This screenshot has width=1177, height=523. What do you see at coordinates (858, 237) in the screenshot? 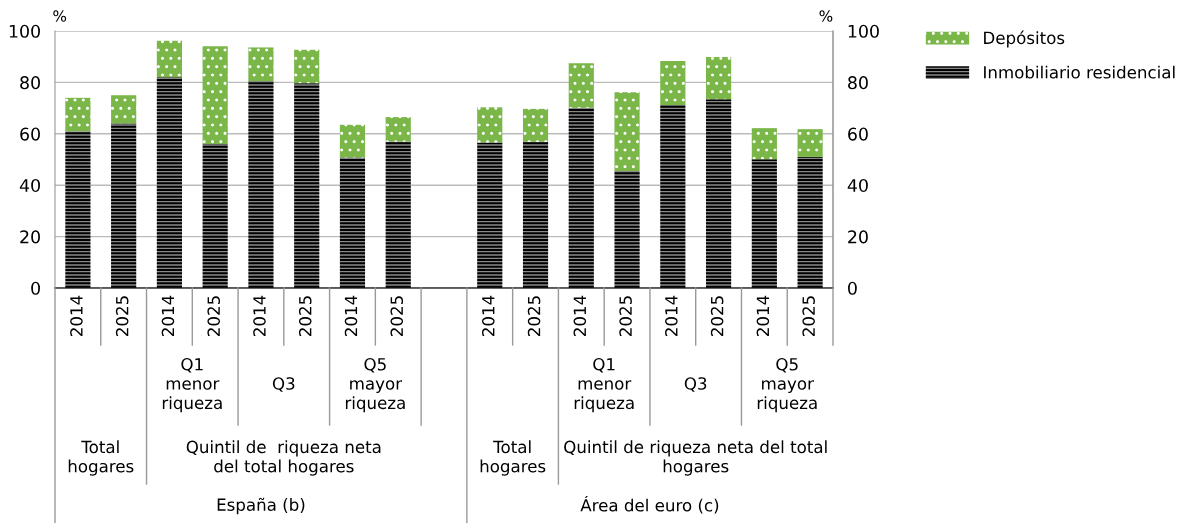
I see `y2-tick-label: 20` at bounding box center [858, 237].